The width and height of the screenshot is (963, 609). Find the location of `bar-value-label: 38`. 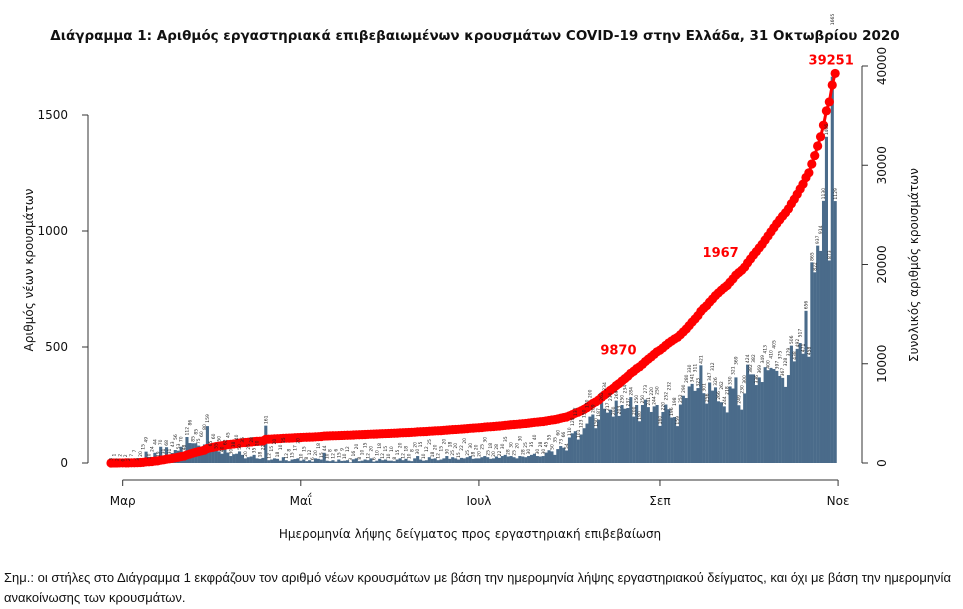

bar-value-label: 38 is located at coordinates (234, 445).